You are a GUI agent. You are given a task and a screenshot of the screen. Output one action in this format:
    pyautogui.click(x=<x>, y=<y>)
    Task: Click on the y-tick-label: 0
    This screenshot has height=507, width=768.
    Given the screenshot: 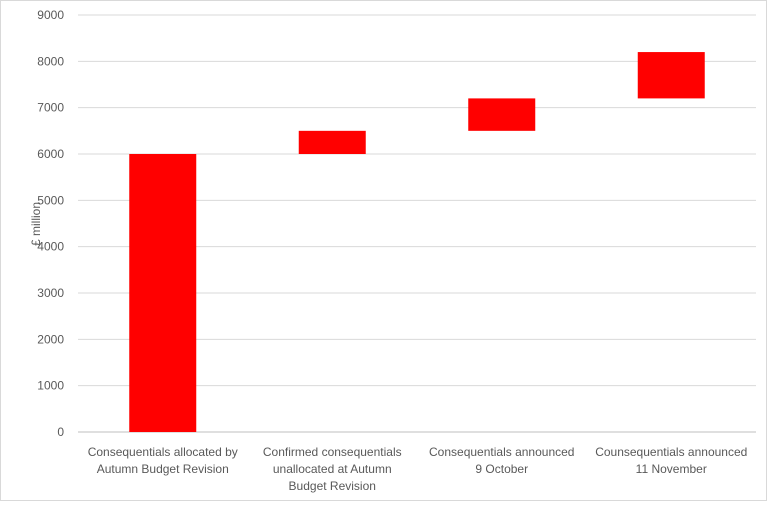 What is the action you would take?
    pyautogui.click(x=60, y=432)
    